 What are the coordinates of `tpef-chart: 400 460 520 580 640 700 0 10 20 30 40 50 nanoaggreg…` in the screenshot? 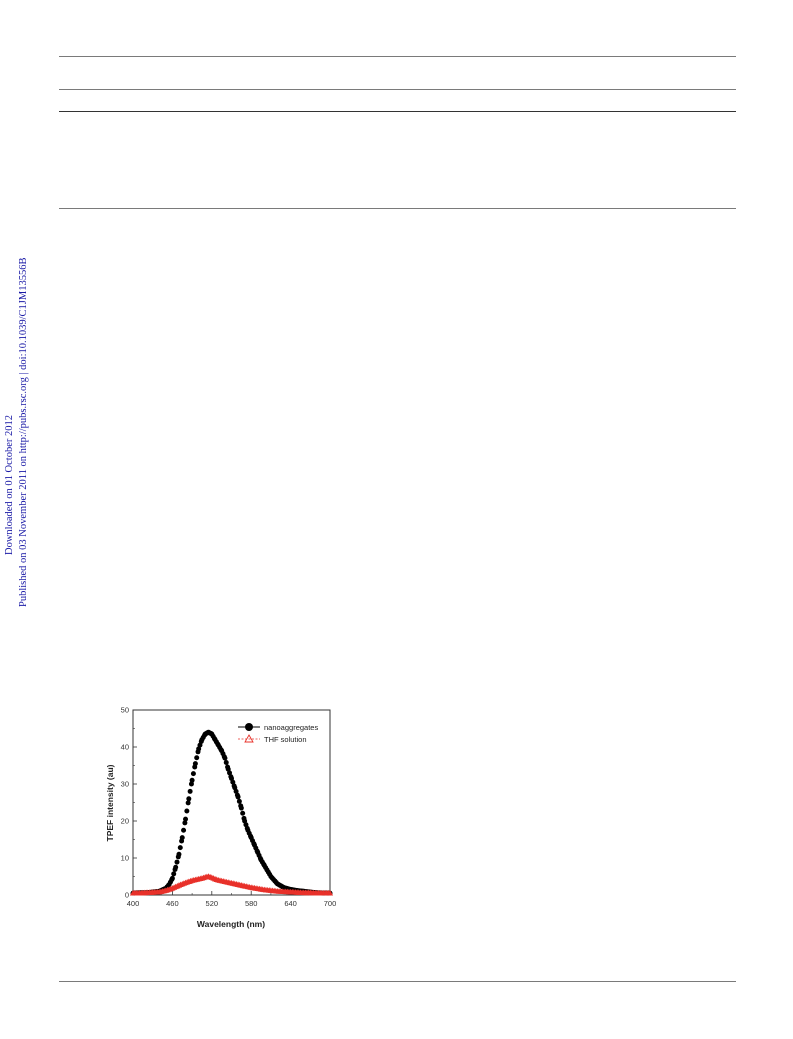 It's located at (221, 817).